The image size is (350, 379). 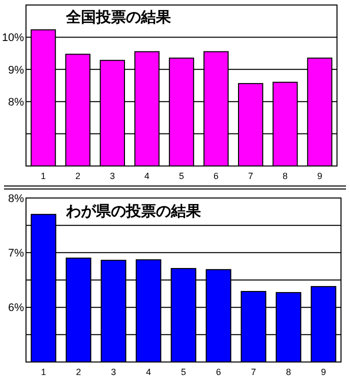 I want to click on y-tick-label: 9%, so click(x=16, y=70).